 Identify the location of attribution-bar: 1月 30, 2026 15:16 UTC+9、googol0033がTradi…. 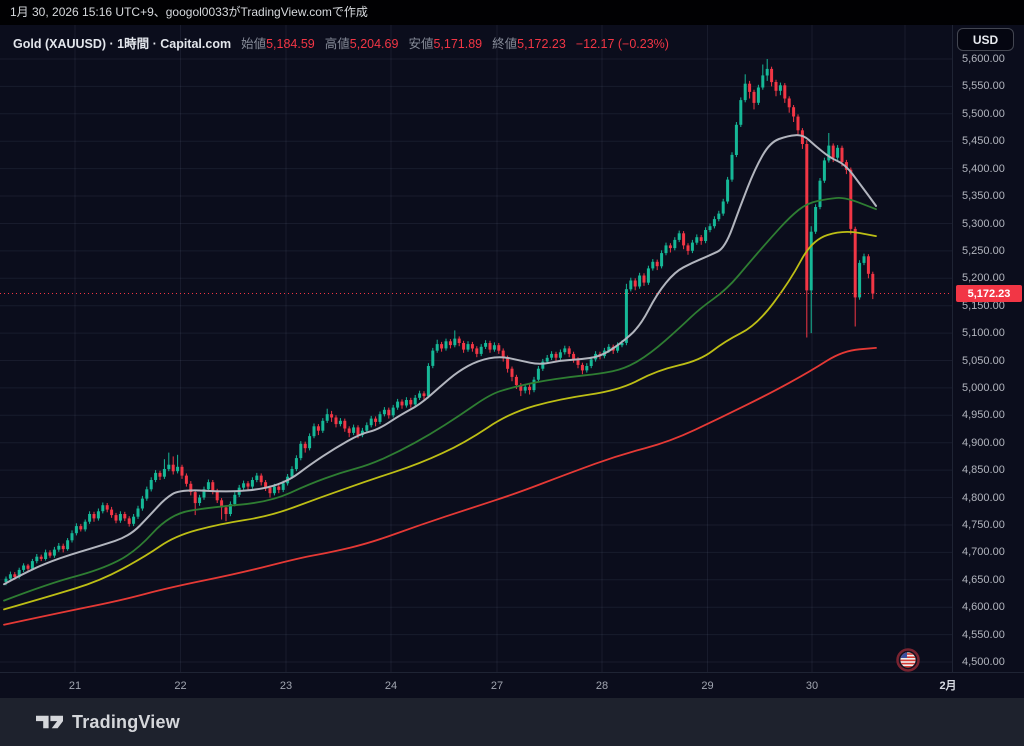
(512, 12).